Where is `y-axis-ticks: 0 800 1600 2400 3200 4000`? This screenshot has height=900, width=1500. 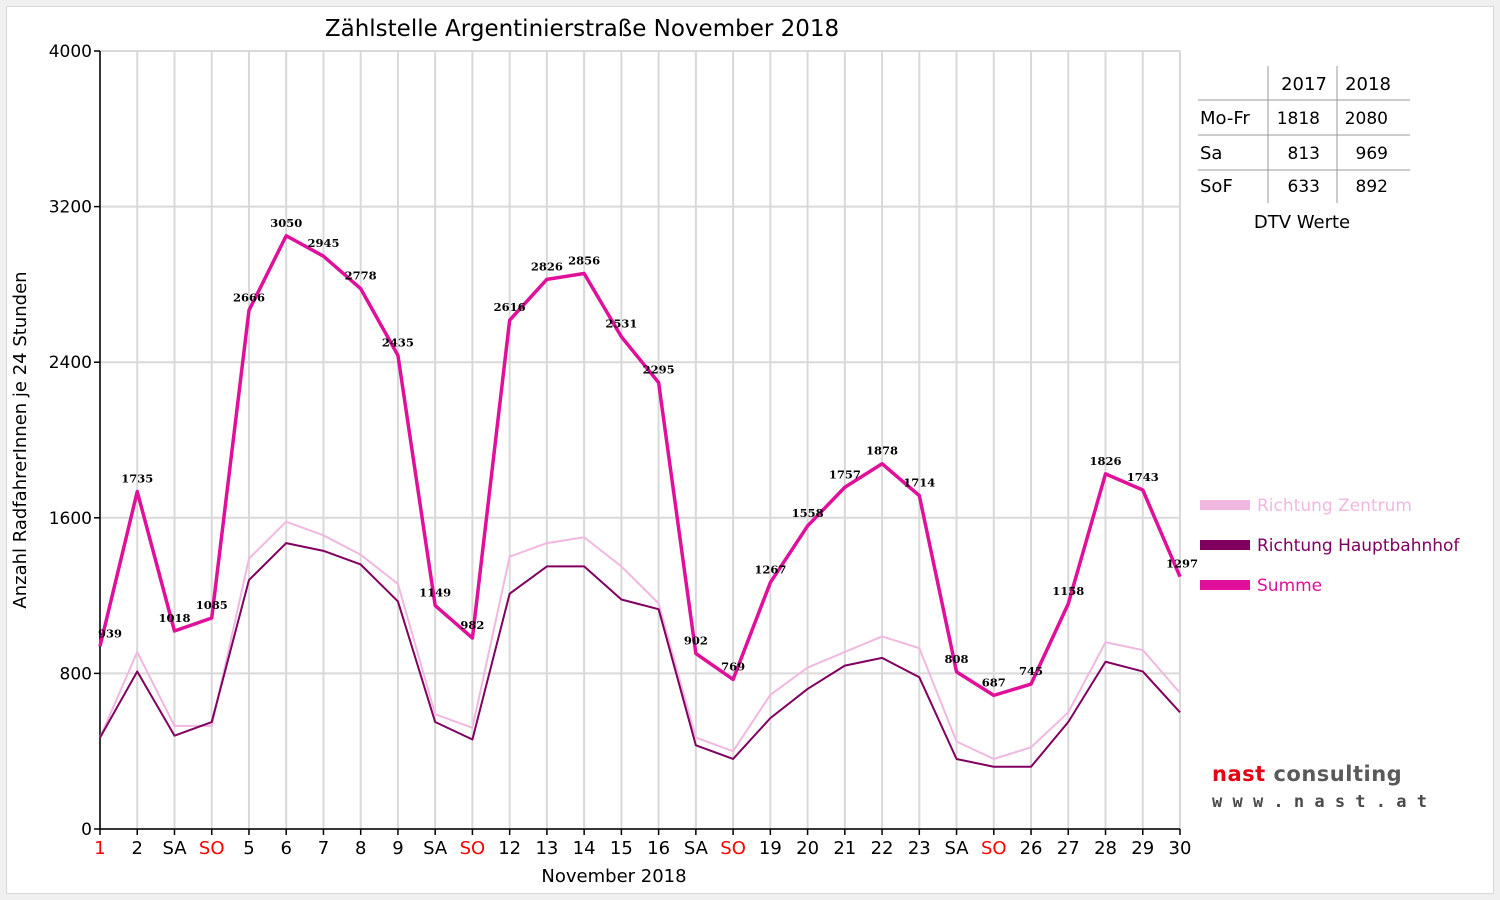
y-axis-ticks: 0 800 1600 2400 3200 4000 is located at coordinates (74, 441).